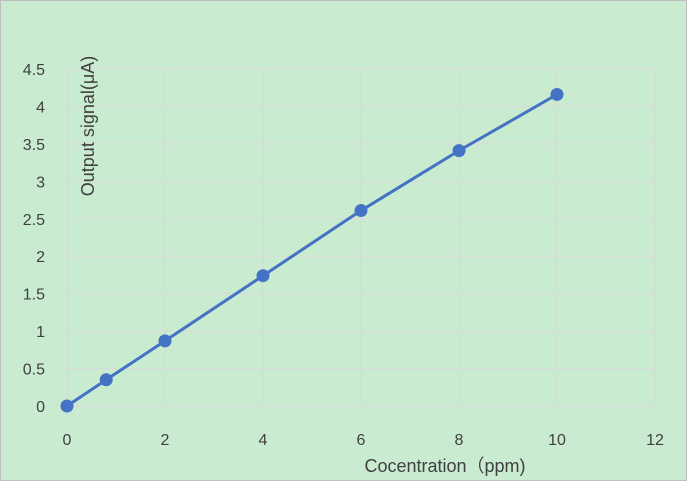  I want to click on y-tick-label: 3, so click(40, 182).